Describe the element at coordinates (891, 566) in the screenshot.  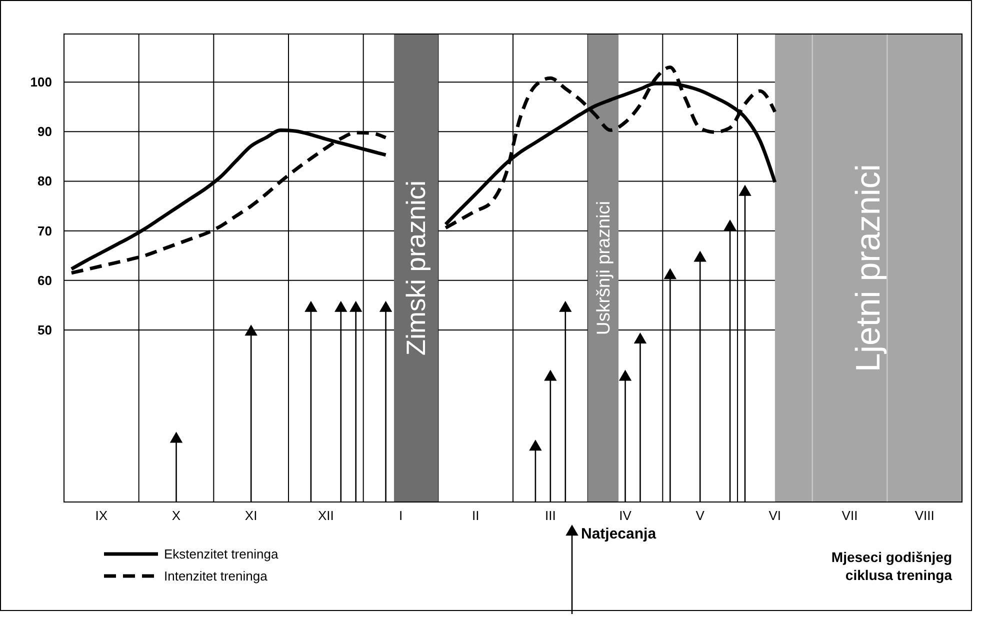
I see `x-axis-title: Mjeseci godišnjeg ciklusa treninga` at that location.